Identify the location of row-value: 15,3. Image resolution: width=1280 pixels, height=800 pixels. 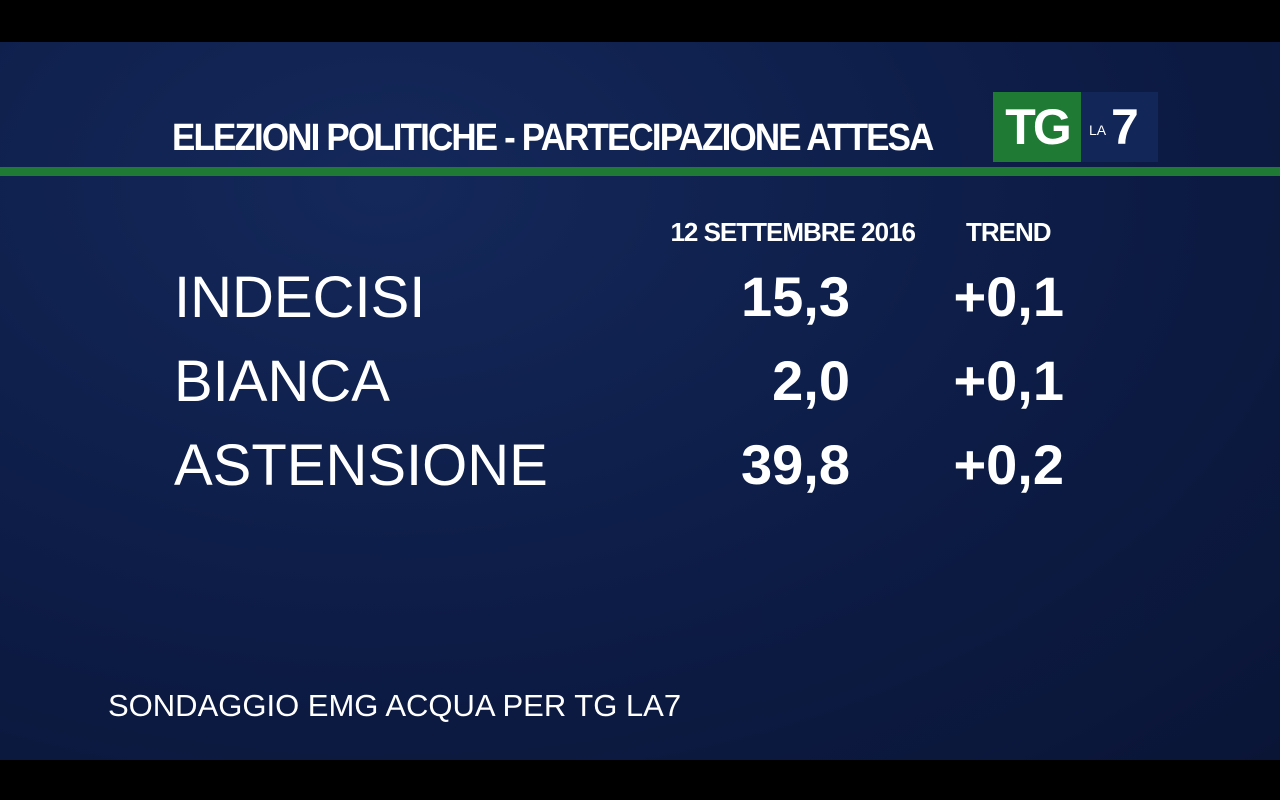
(795, 296).